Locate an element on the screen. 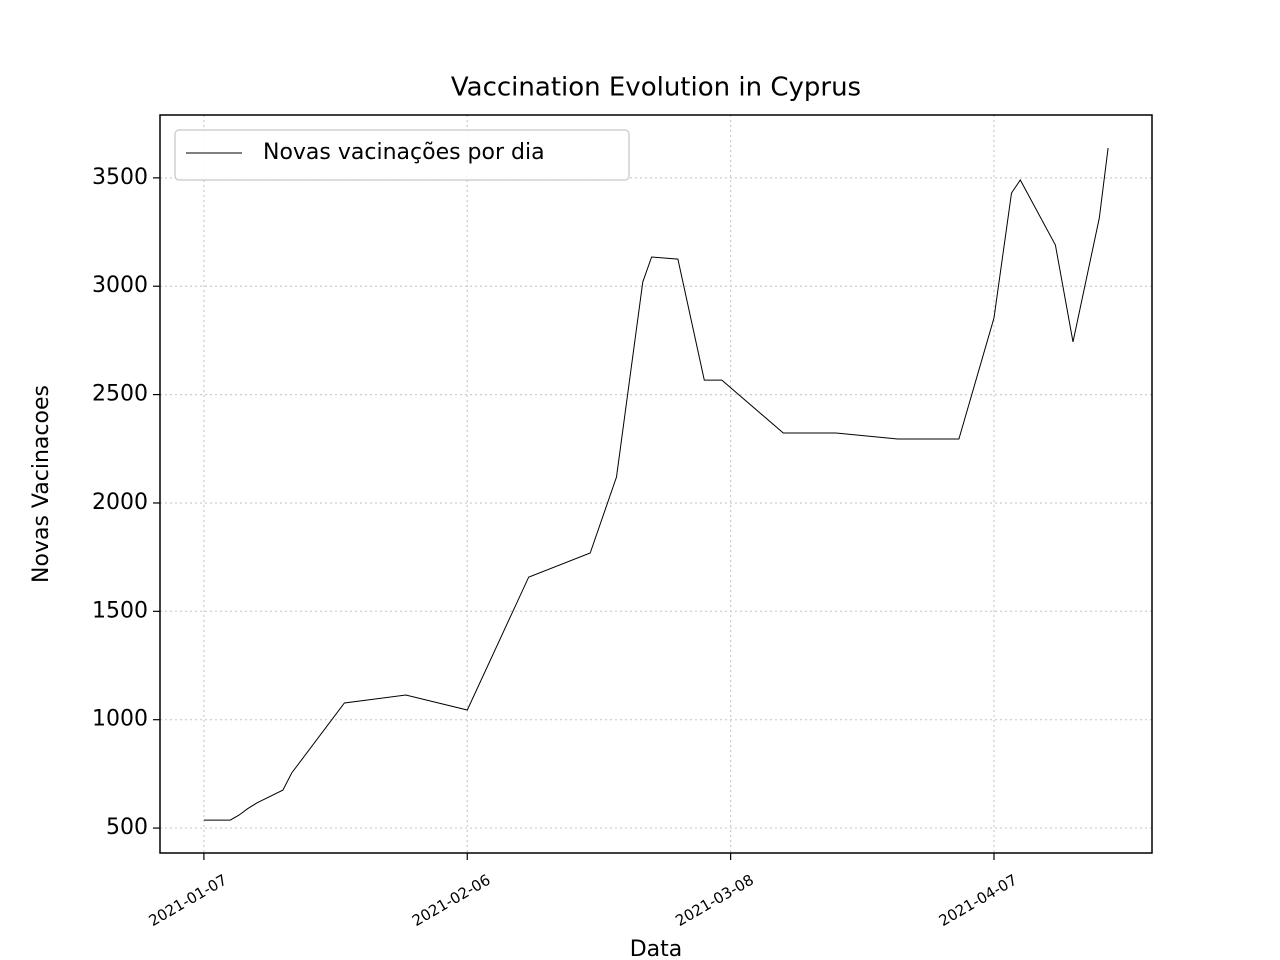 This screenshot has width=1280, height=960. y-tick-label: 500 is located at coordinates (127, 827).